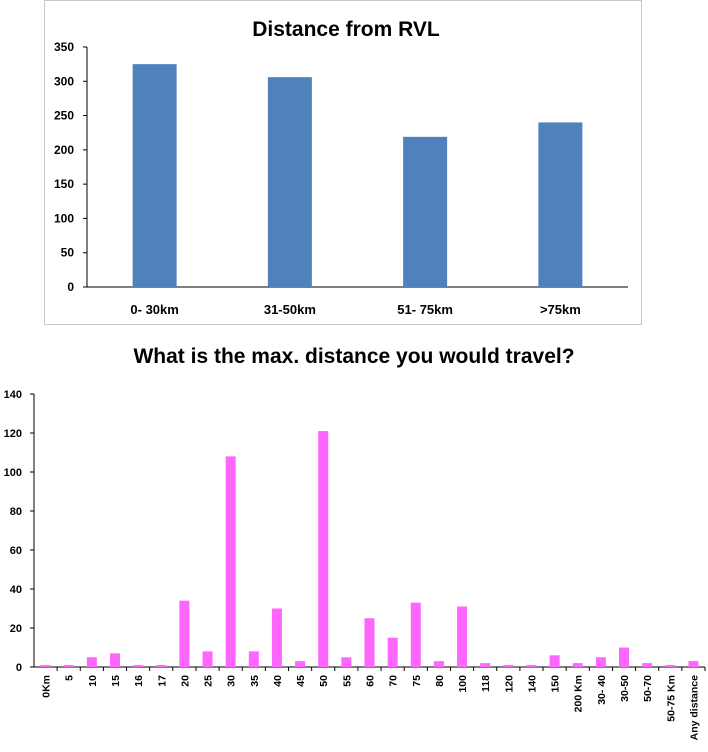  Describe the element at coordinates (560, 309) in the screenshot. I see `chart-1-category-label: >75km` at that location.